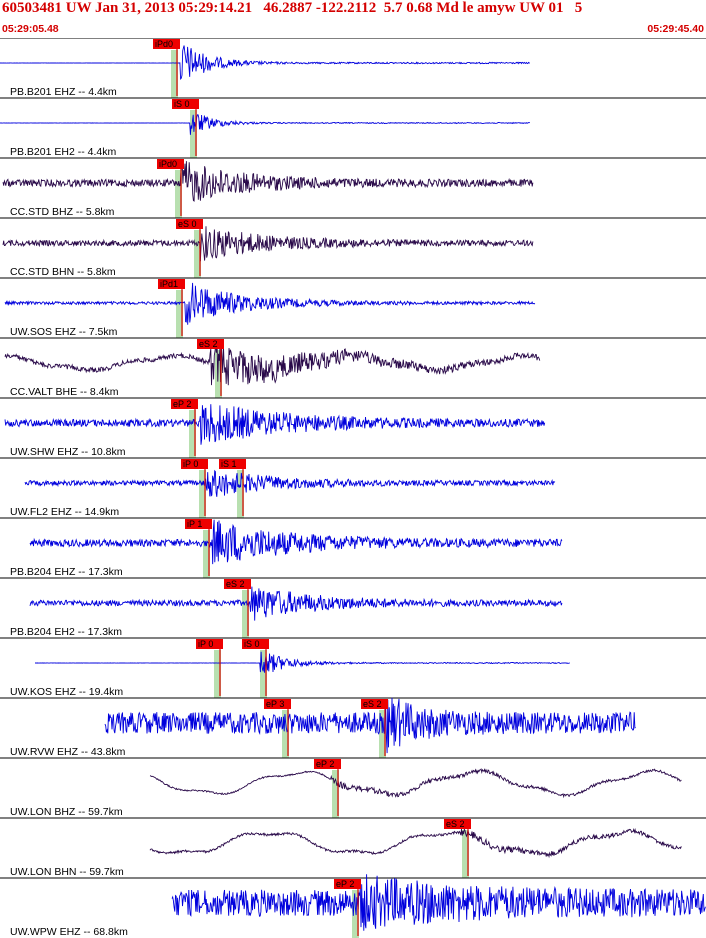 This screenshot has height=938, width=706. I want to click on trace-row: iPd0 CC.STD BHZ -- 5.8km, so click(353, 187).